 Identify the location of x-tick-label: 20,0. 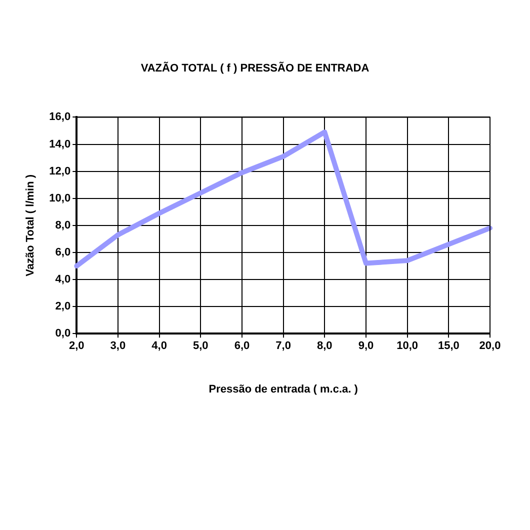
(490, 346).